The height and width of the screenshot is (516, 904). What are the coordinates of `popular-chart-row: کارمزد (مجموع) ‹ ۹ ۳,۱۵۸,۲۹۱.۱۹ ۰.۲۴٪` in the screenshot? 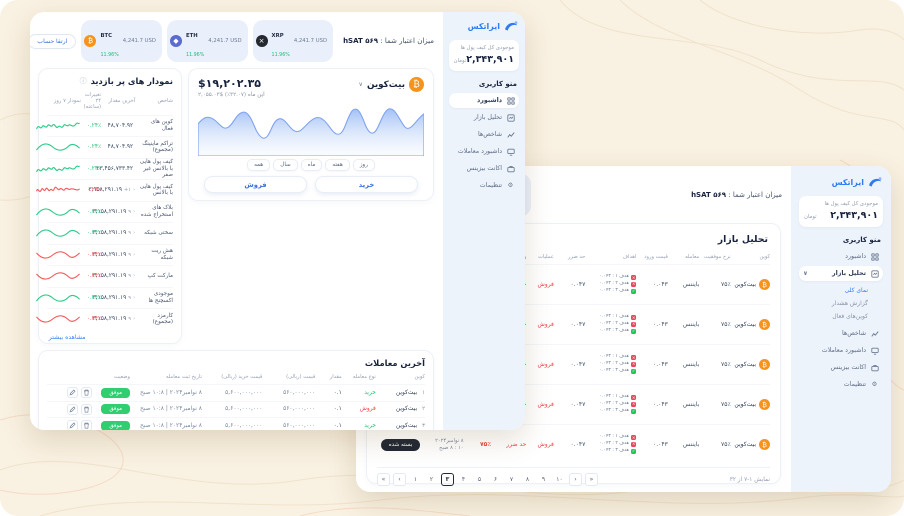 It's located at (104, 319).